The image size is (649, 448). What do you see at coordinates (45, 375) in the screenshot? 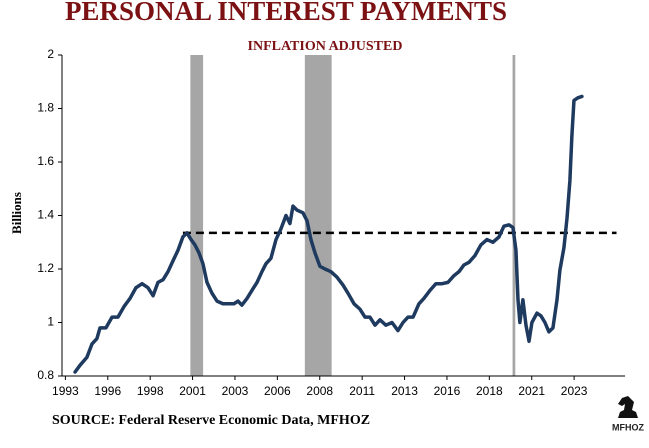
I see `y-tick-label: 0.8` at bounding box center [45, 375].